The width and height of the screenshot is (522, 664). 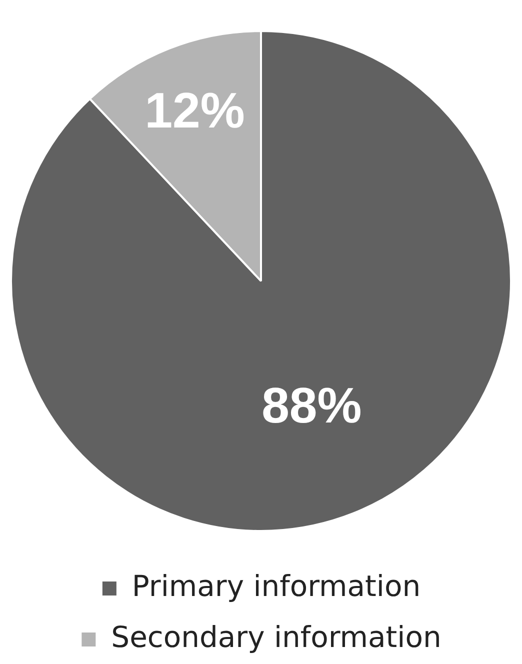 I want to click on legend-label: Primary information, so click(x=276, y=586).